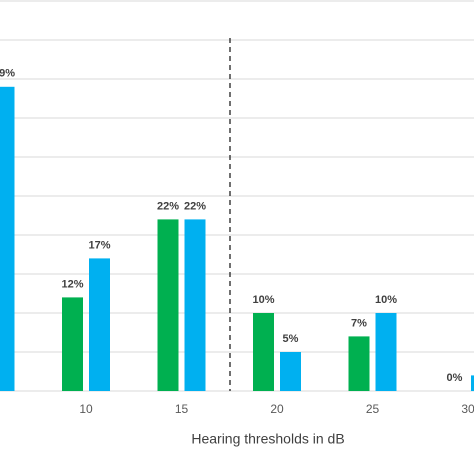  What do you see at coordinates (182, 409) in the screenshot?
I see `x-tick-label: 15` at bounding box center [182, 409].